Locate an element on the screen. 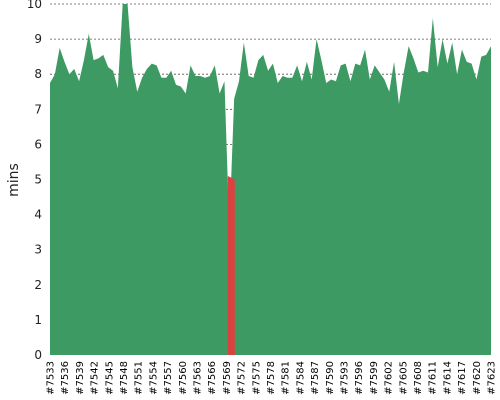  x-tick-label: #7563 is located at coordinates (198, 378).